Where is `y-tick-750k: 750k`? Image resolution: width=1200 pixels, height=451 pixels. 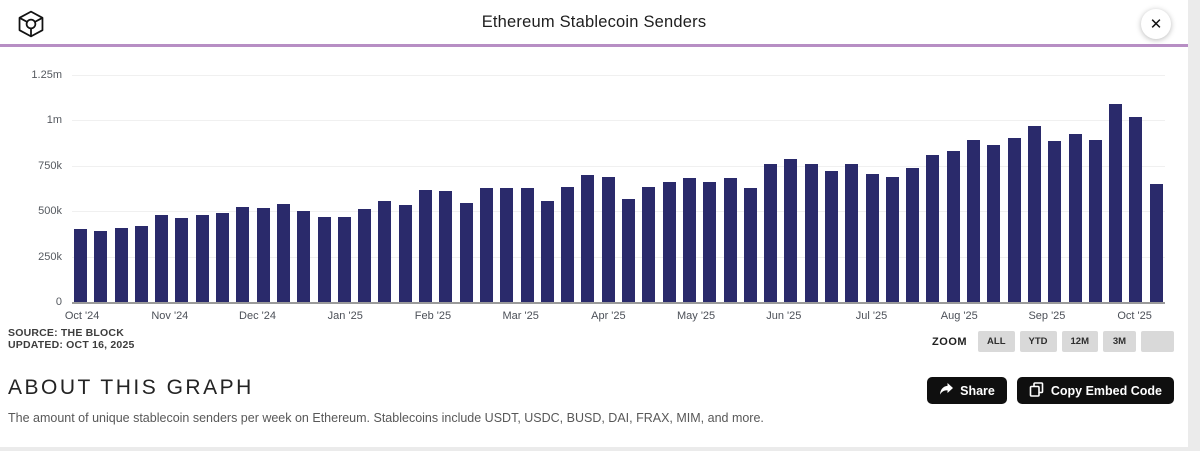 y-tick-750k: 750k is located at coordinates (50, 165).